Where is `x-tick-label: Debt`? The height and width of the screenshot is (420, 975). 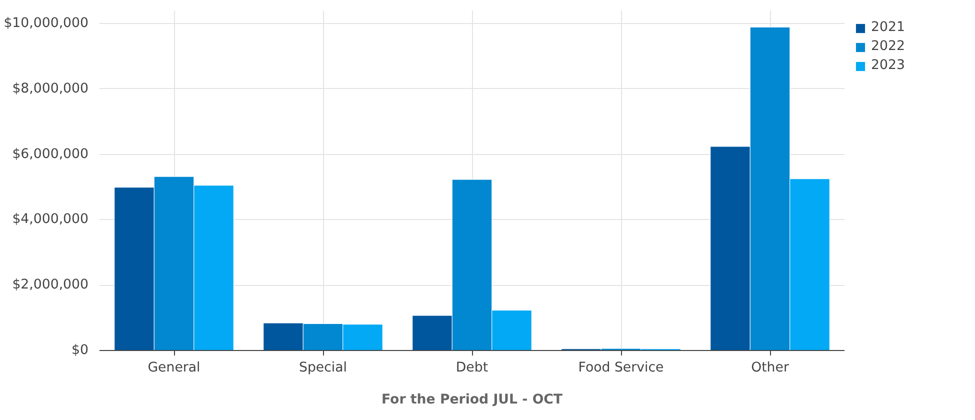
x-tick-label: Debt is located at coordinates (472, 368).